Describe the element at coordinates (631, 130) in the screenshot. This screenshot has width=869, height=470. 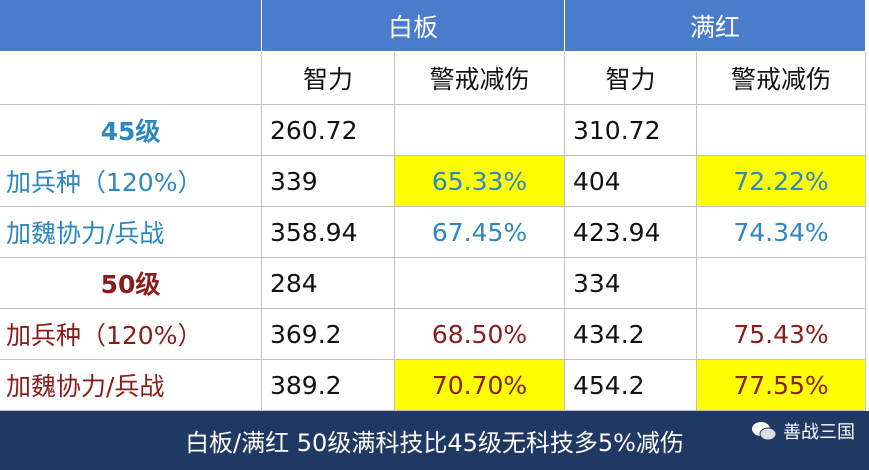
I see `table-cell: 310.72` at that location.